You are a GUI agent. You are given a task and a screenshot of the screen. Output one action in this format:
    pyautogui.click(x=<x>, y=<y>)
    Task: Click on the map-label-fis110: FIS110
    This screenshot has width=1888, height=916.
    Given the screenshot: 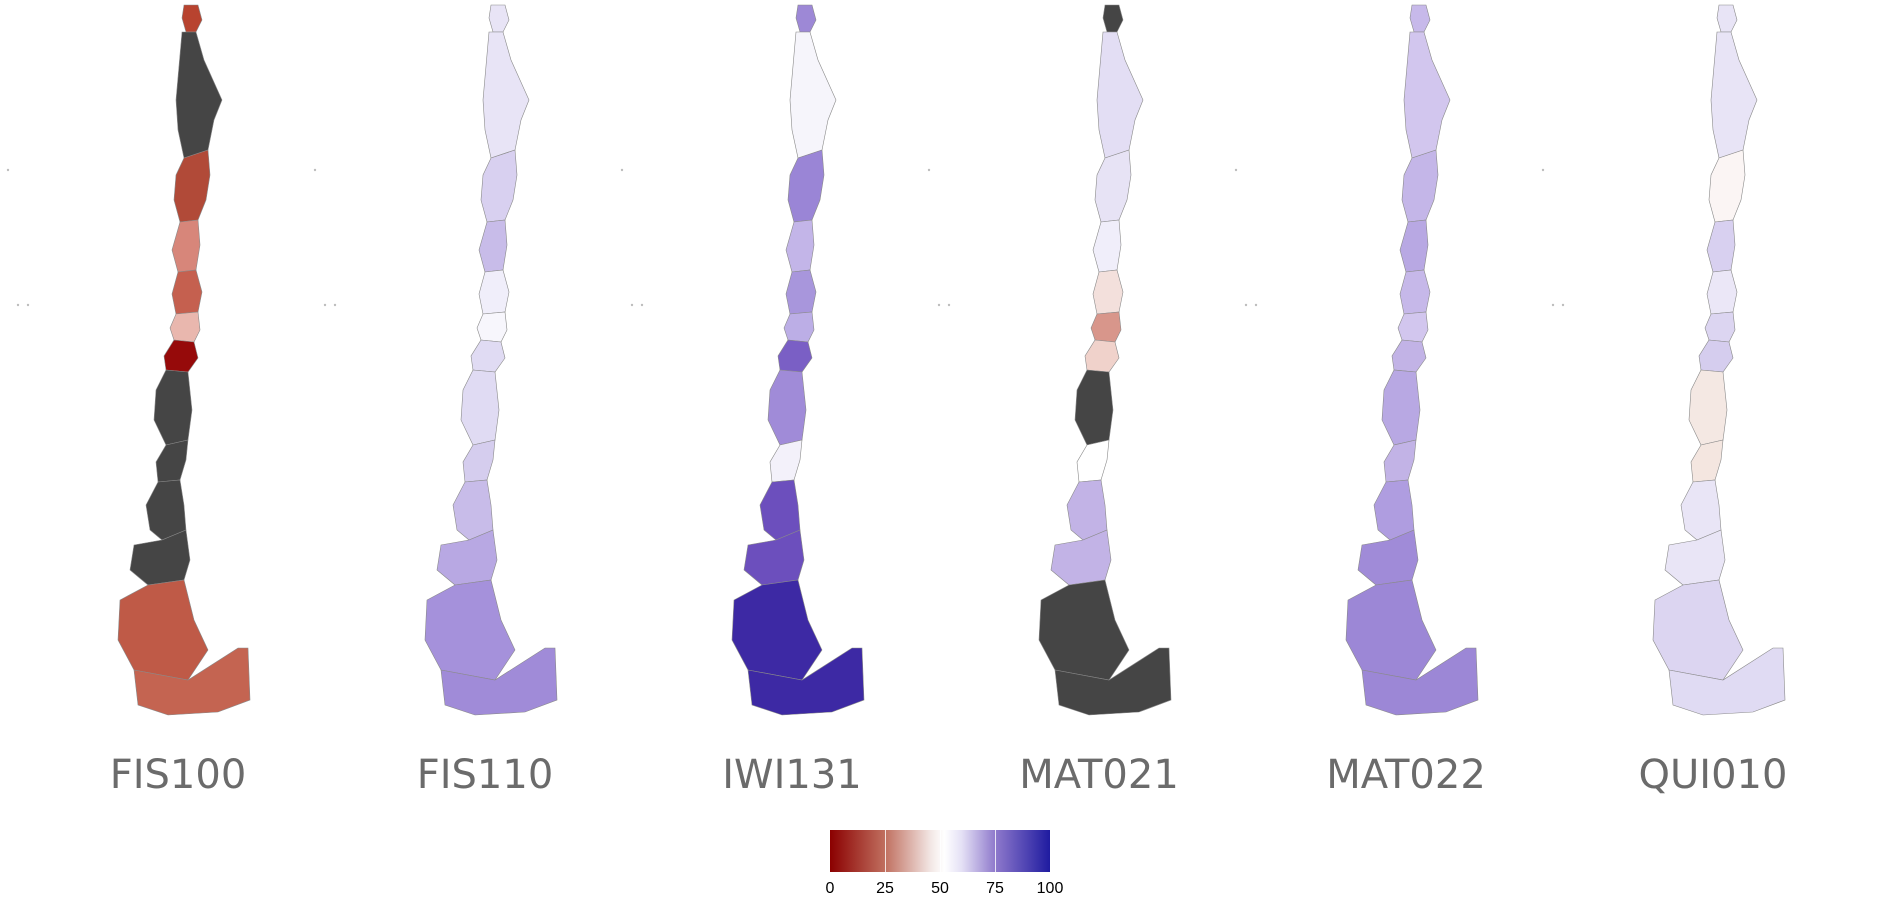 What is the action you would take?
    pyautogui.click(x=485, y=775)
    